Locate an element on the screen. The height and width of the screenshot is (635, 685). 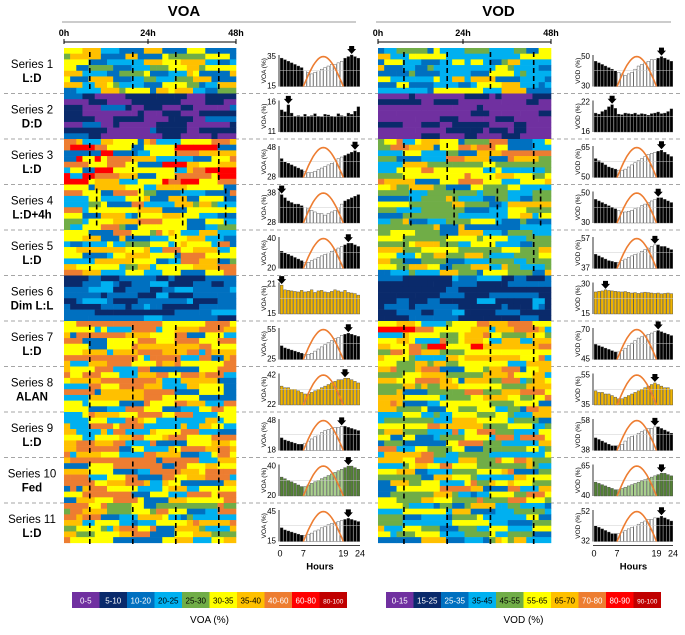
series-condition: L:D is located at coordinates (31, 352).